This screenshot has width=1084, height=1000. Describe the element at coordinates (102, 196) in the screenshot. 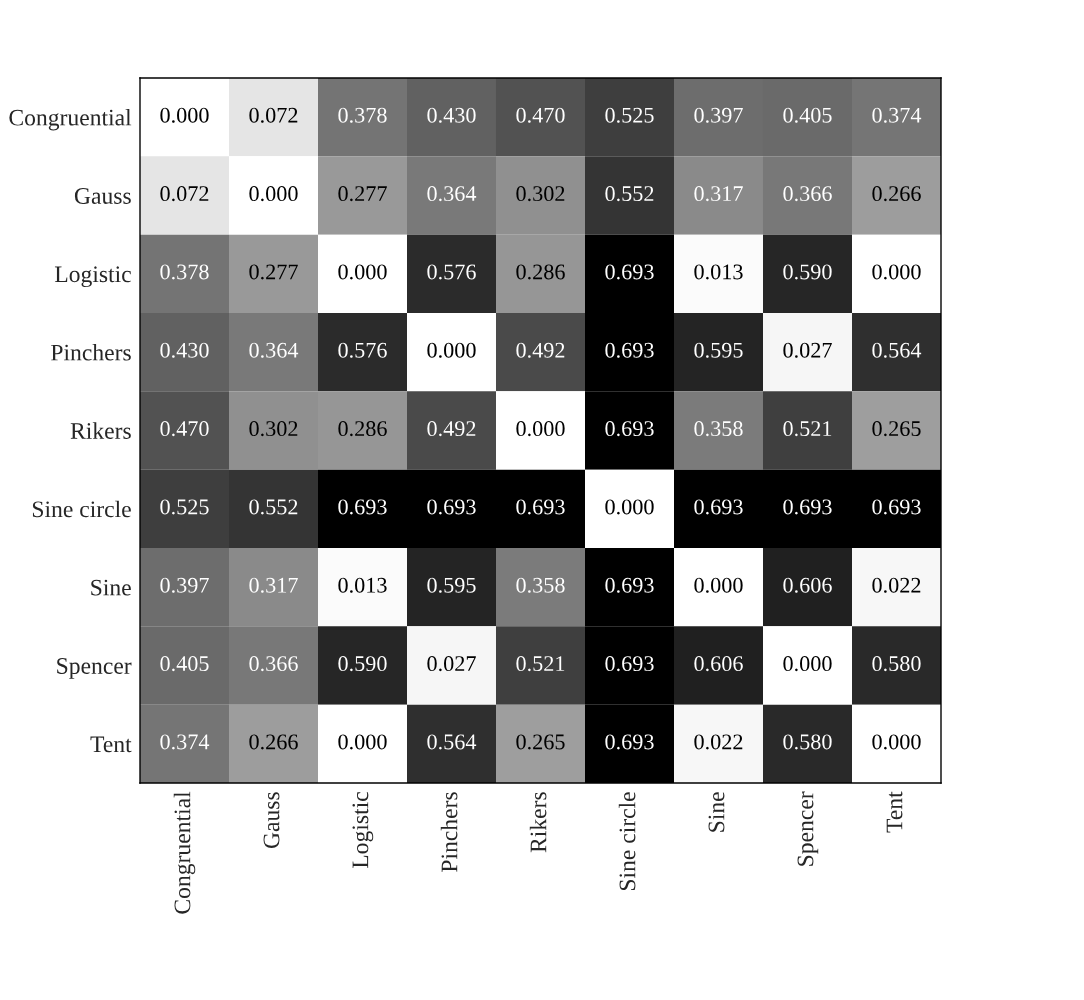

I see `y-tick-label: Gauss` at that location.